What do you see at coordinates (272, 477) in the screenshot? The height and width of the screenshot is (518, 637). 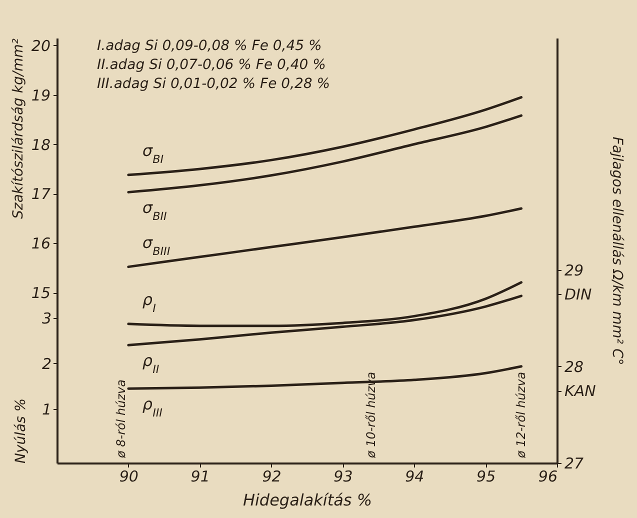 I see `x-tick-label: 92` at bounding box center [272, 477].